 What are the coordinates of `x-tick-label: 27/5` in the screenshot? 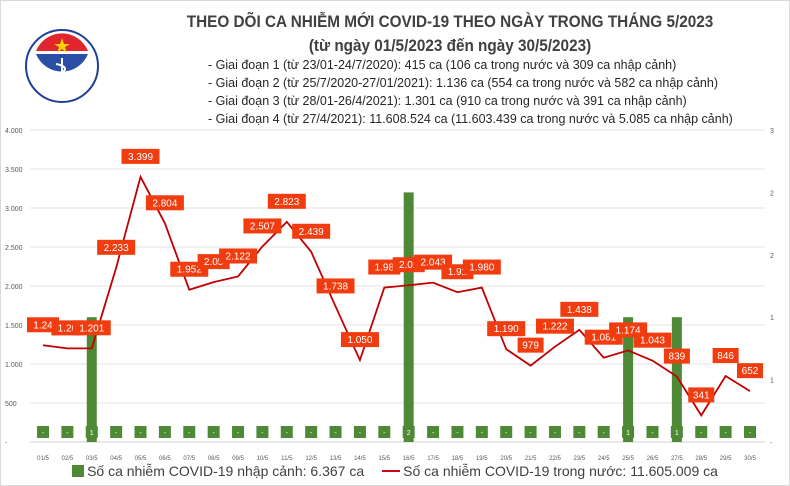 It's located at (677, 458).